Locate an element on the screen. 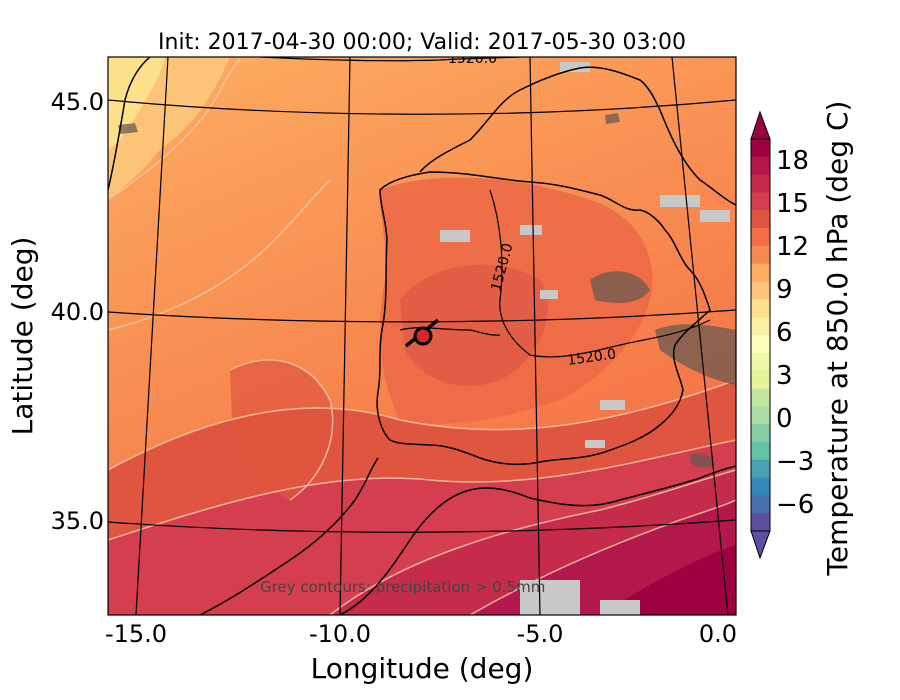  colorbar-tick-label: 6 is located at coordinates (784, 333).